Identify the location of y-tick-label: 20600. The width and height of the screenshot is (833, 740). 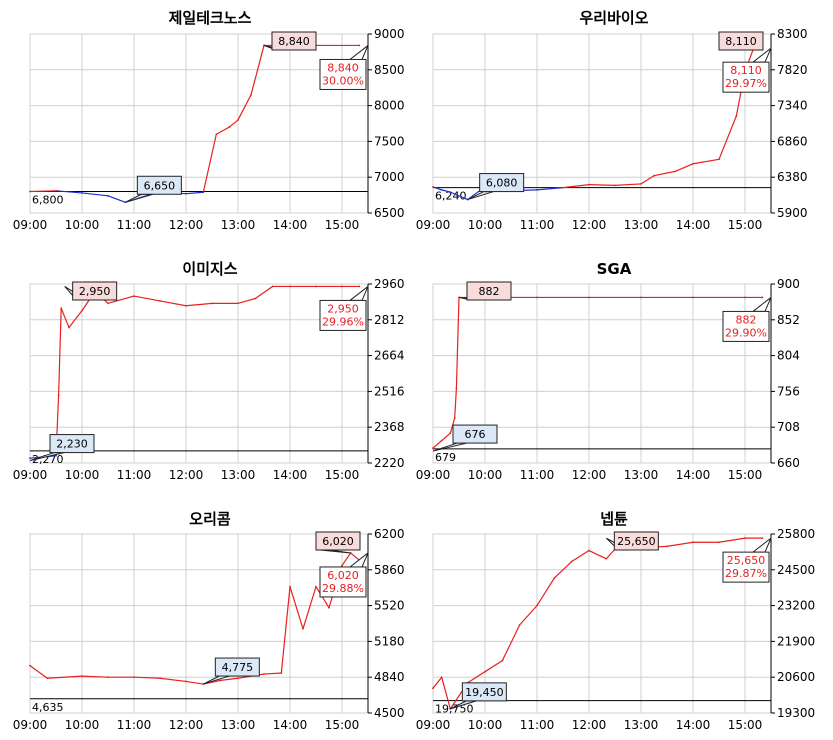
(796, 677).